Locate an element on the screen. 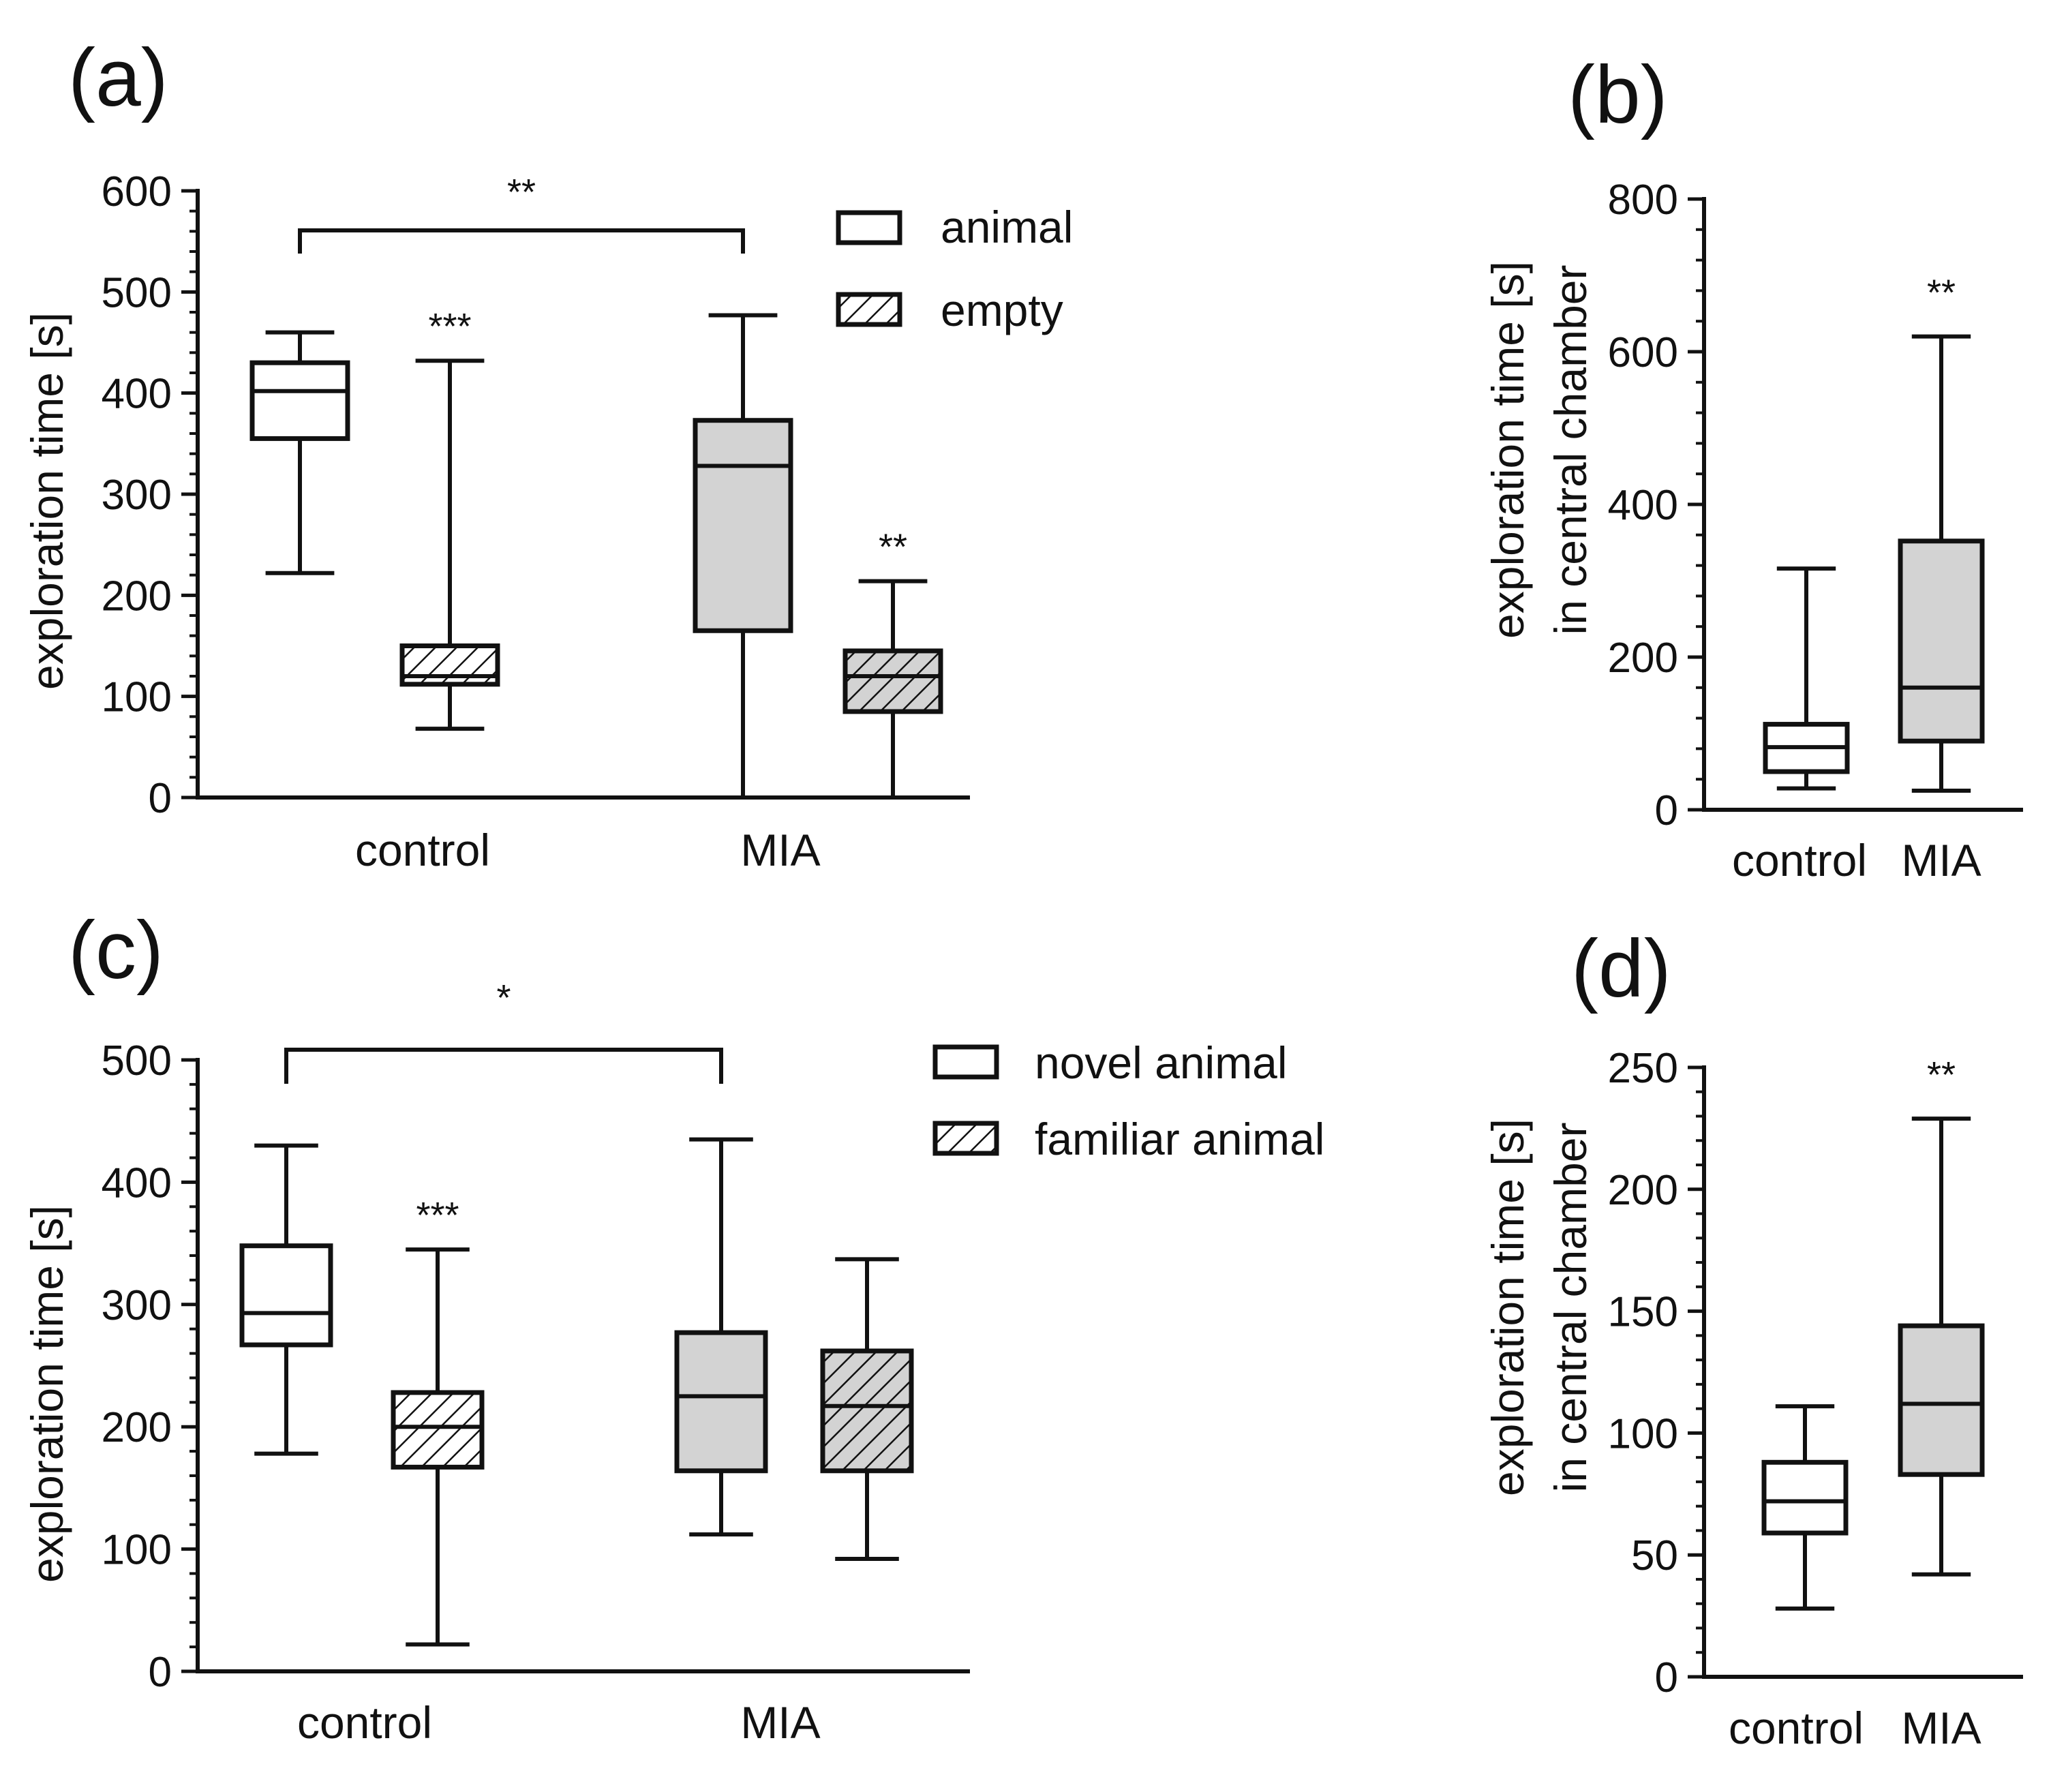 Image resolution: width=2066 pixels, height=1792 pixels. panel-d-y-axis: 0 50 100 150 200 250 is located at coordinates (1815, 1373).